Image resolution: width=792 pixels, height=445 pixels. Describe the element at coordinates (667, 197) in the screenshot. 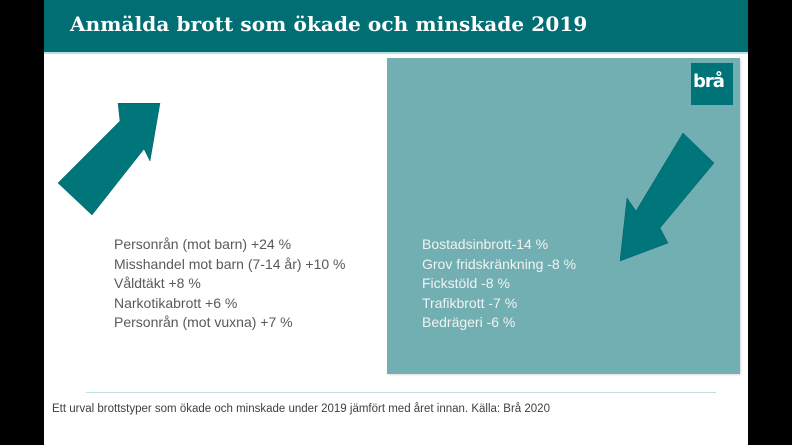

I see `arrow-down-left-icon` at that location.